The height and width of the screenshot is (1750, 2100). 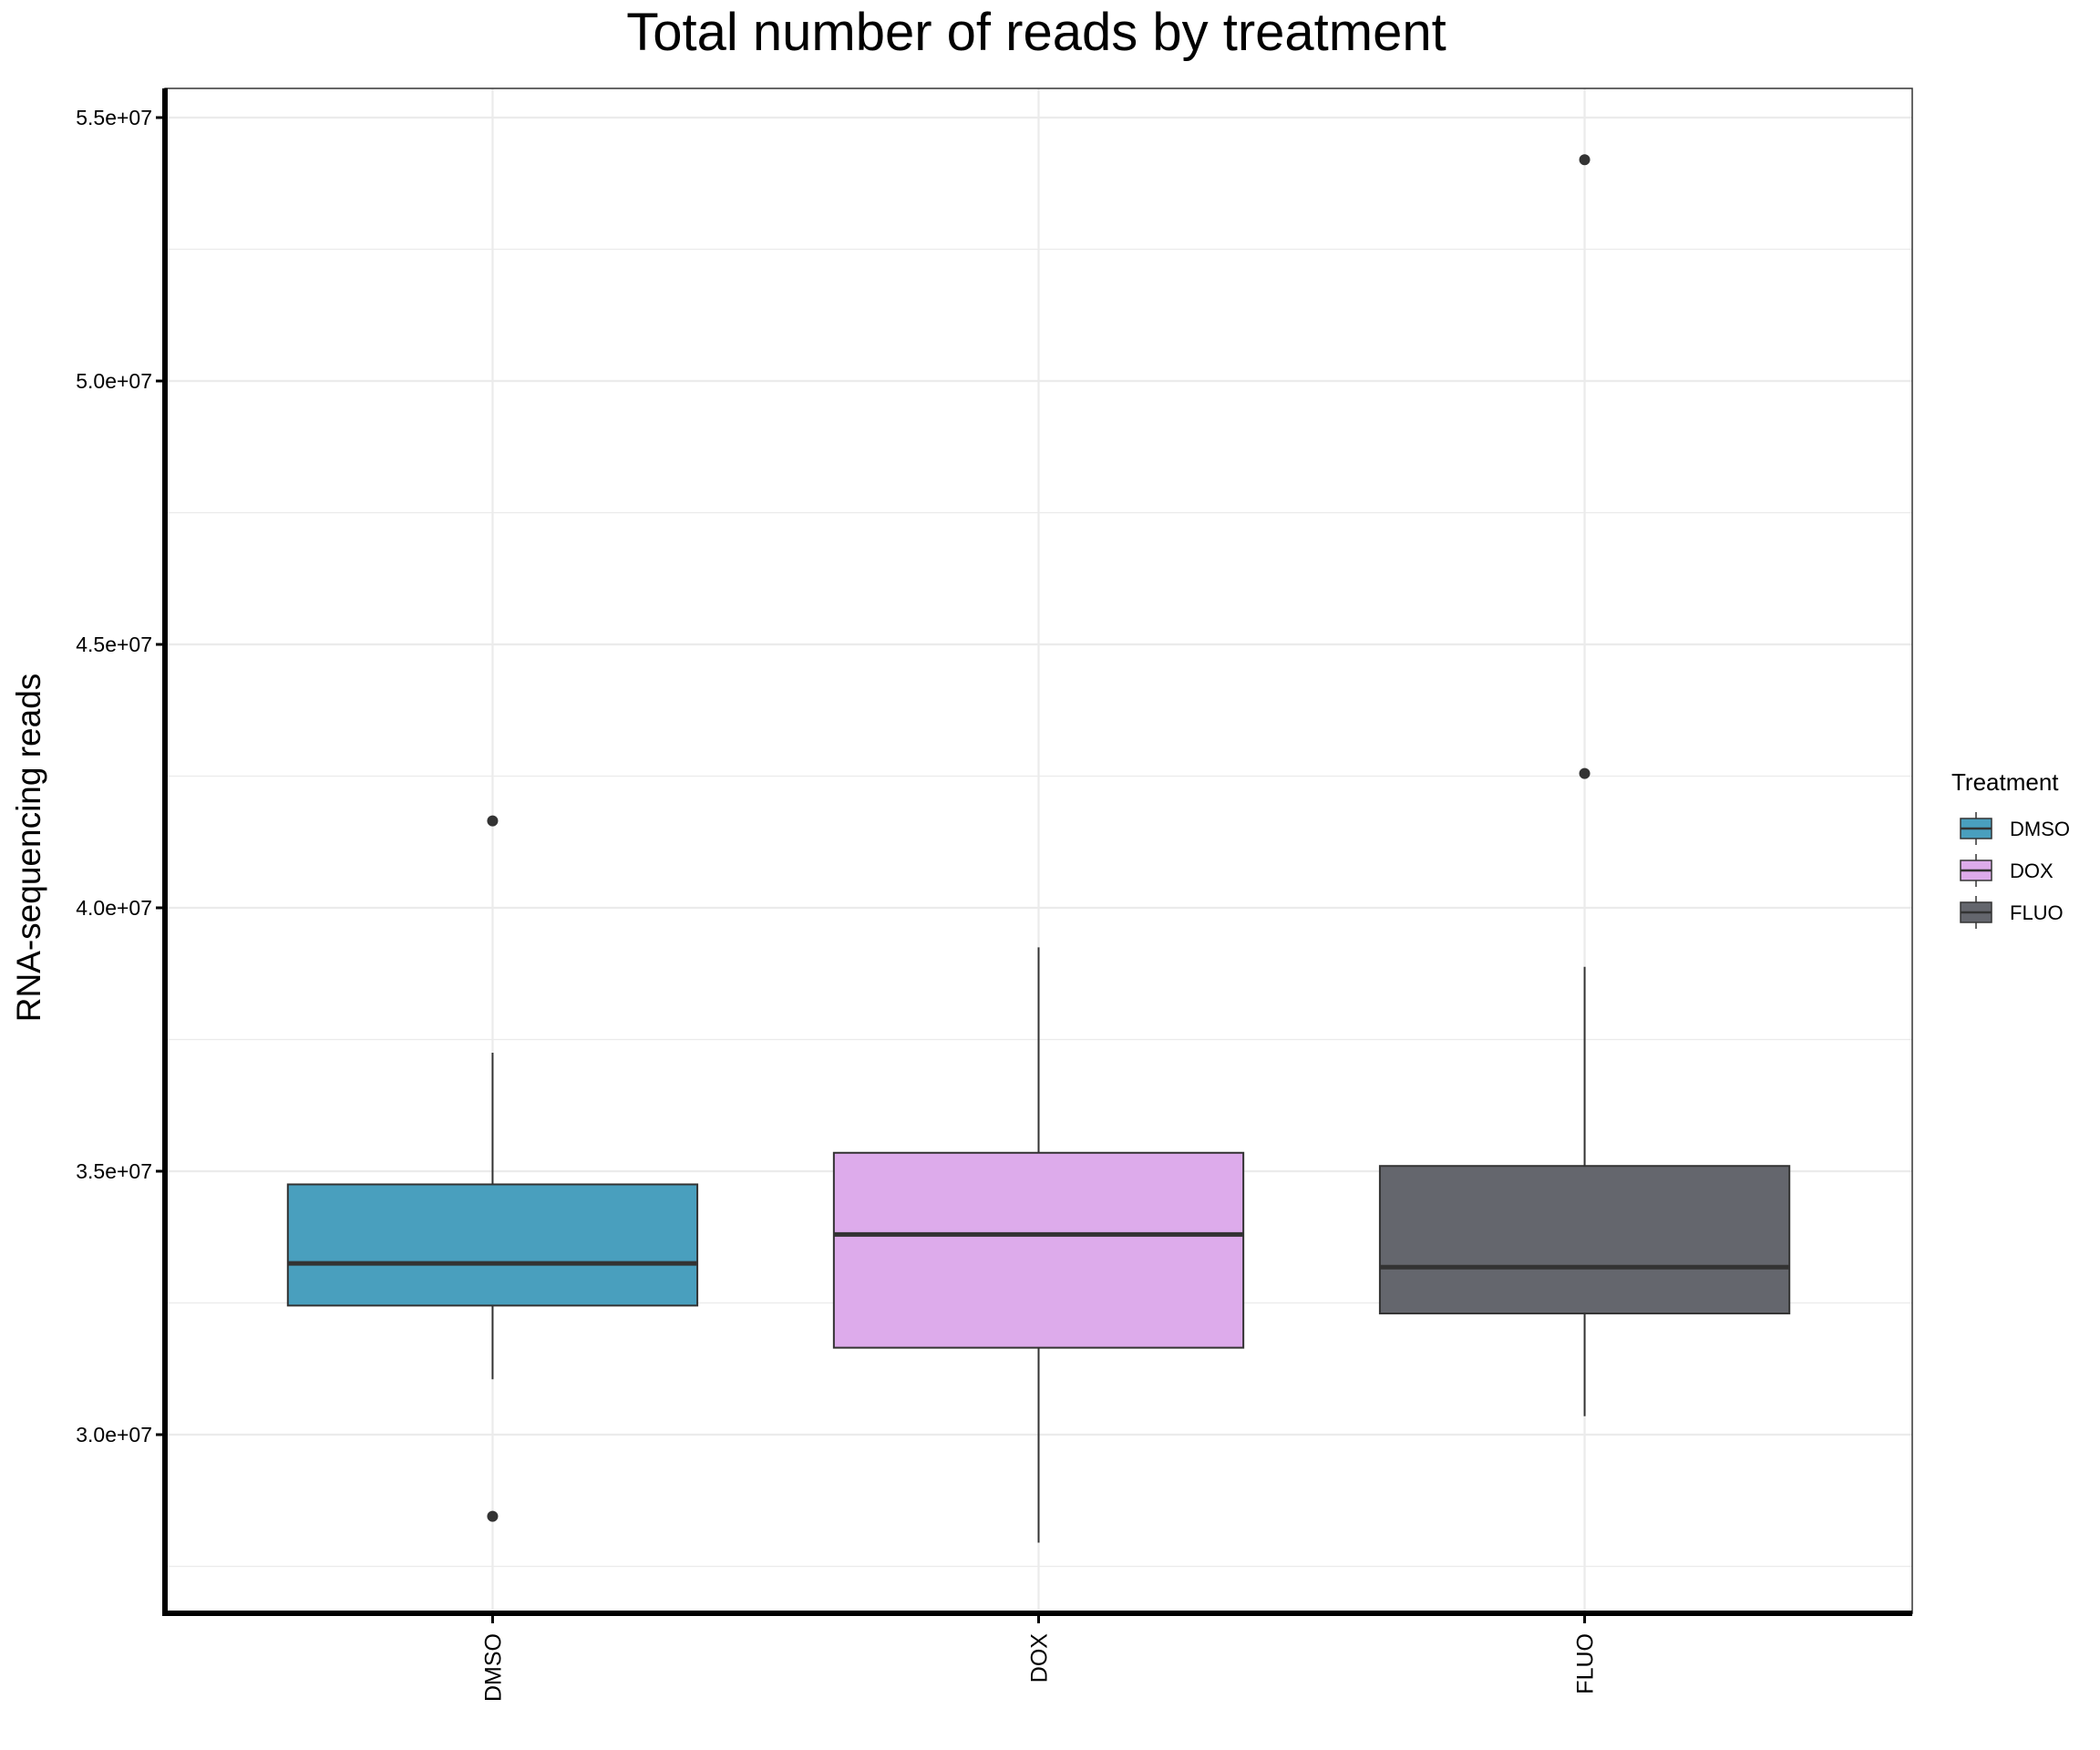 What do you see at coordinates (1586, 1663) in the screenshot?
I see `x-tick-label: FLUO` at bounding box center [1586, 1663].